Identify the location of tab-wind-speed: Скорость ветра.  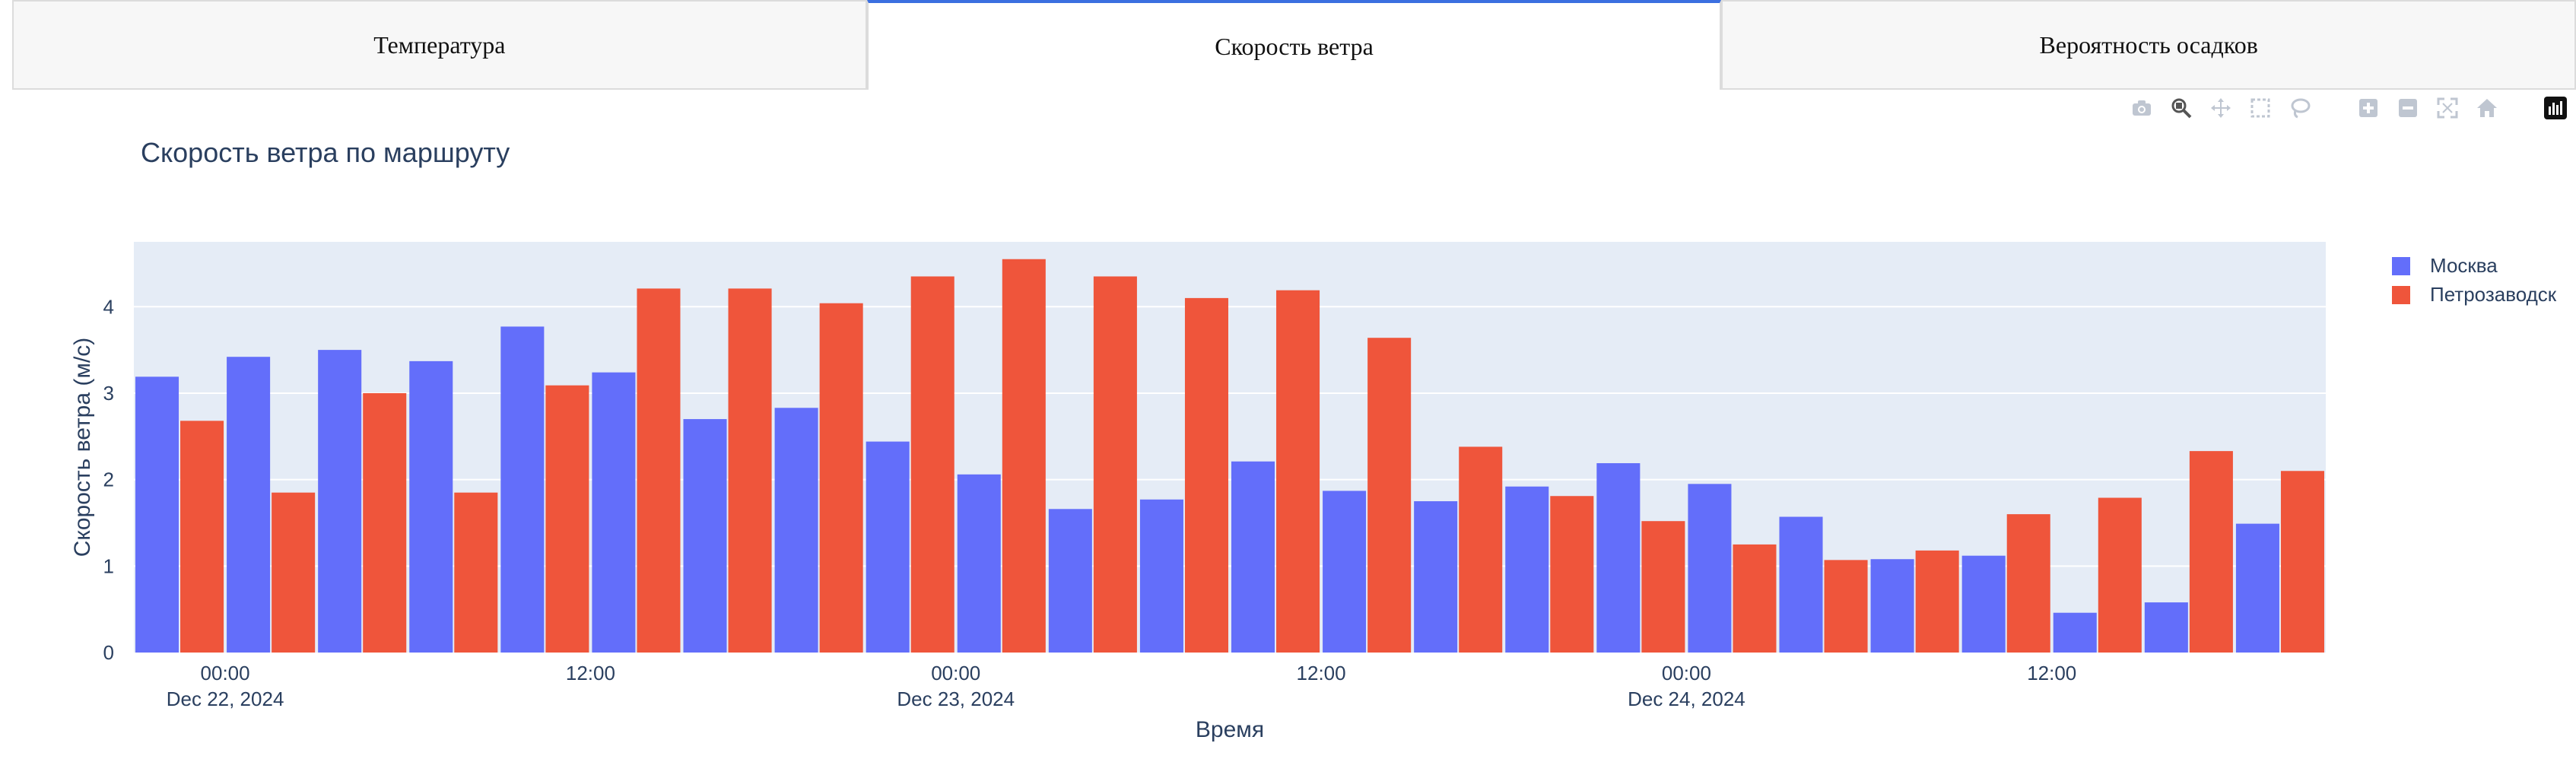
(1294, 45).